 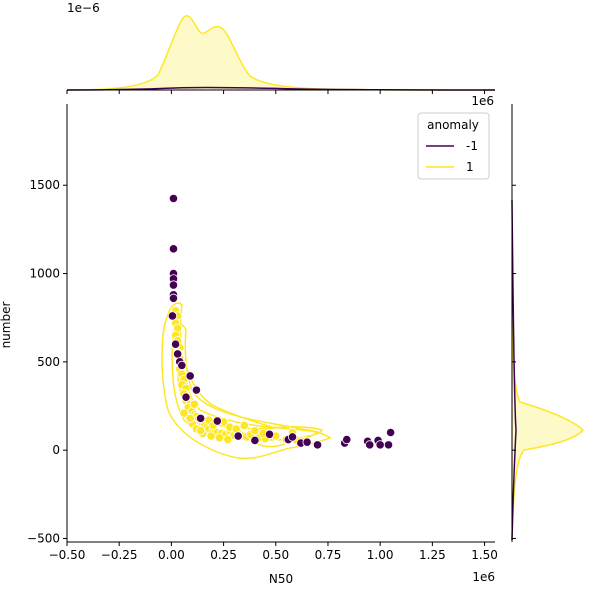 What do you see at coordinates (6, 325) in the screenshot?
I see `y-axis-label: number` at bounding box center [6, 325].